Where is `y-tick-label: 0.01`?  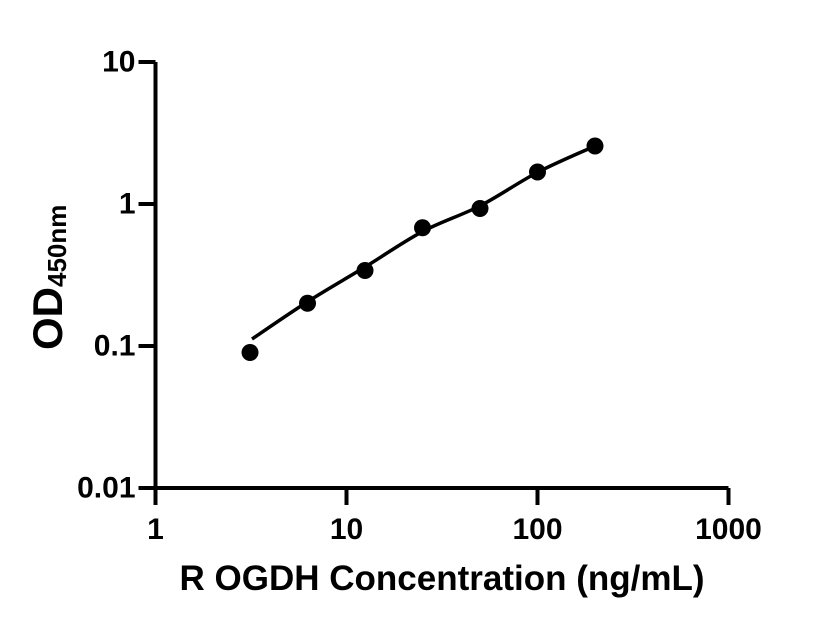
y-tick-label: 0.01 is located at coordinates (106, 488).